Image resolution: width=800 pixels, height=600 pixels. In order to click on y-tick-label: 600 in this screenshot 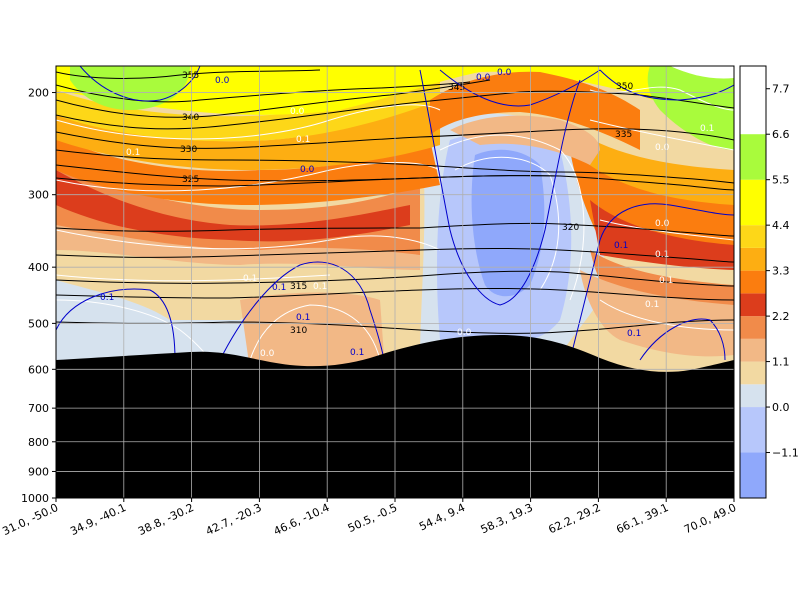, I will do `click(38, 369)`.